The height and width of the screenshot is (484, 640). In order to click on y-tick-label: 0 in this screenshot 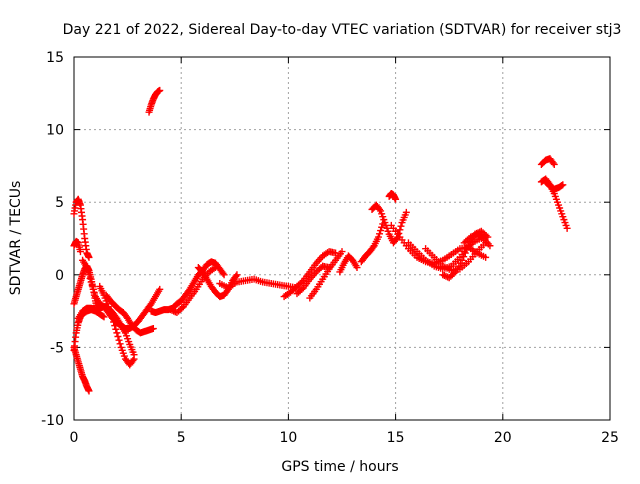, I will do `click(59, 276)`.